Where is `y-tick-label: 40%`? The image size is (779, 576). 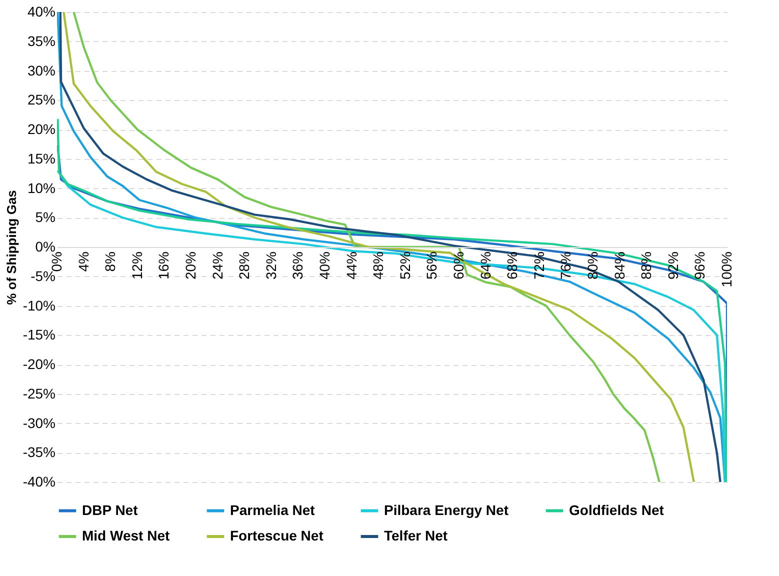
y-tick-label: 40% is located at coordinates (41, 12).